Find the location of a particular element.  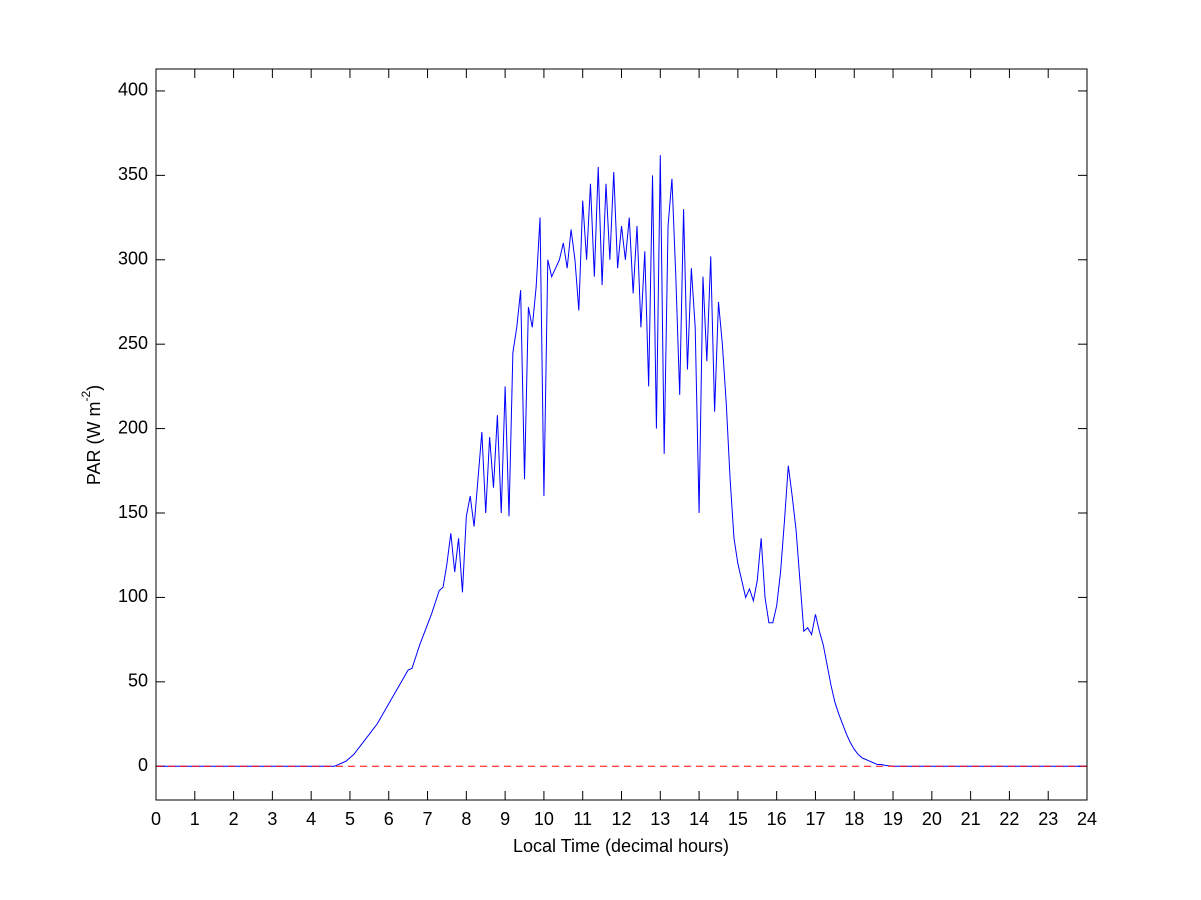

y-tick-label: 50 is located at coordinates (138, 681).